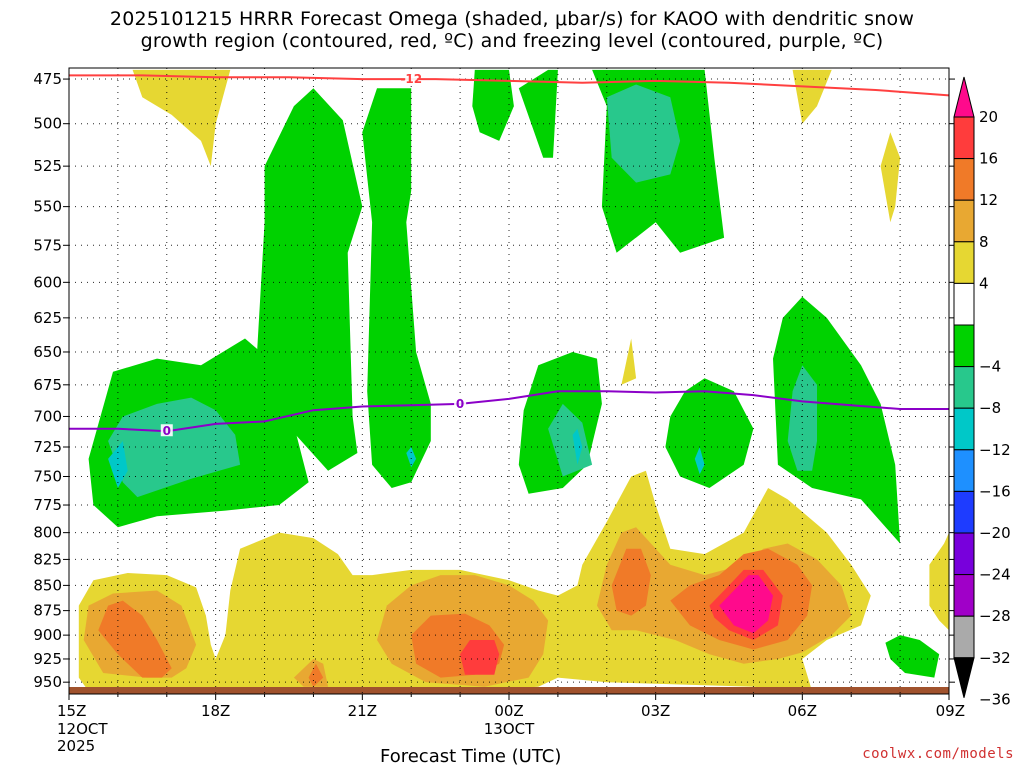  Describe the element at coordinates (47, 447) in the screenshot. I see `y-tick-label-725: 725` at that location.